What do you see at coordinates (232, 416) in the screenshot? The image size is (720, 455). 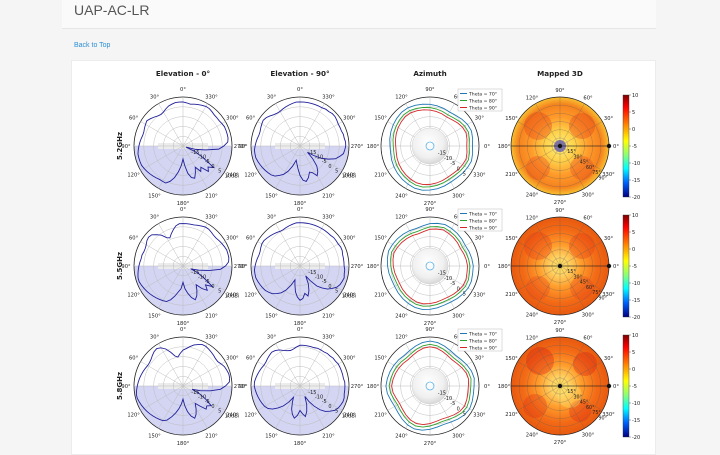 I see `radial-tick-label: 10dBi` at bounding box center [232, 416].